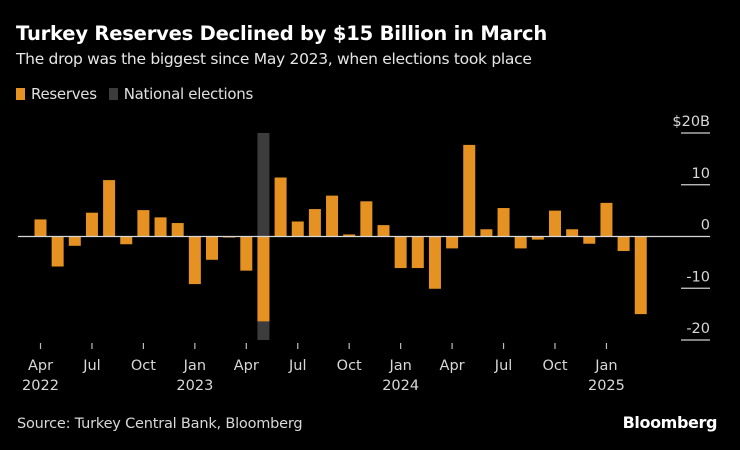 The image size is (740, 450). I want to click on legend: Reserves National elections, so click(140, 94).